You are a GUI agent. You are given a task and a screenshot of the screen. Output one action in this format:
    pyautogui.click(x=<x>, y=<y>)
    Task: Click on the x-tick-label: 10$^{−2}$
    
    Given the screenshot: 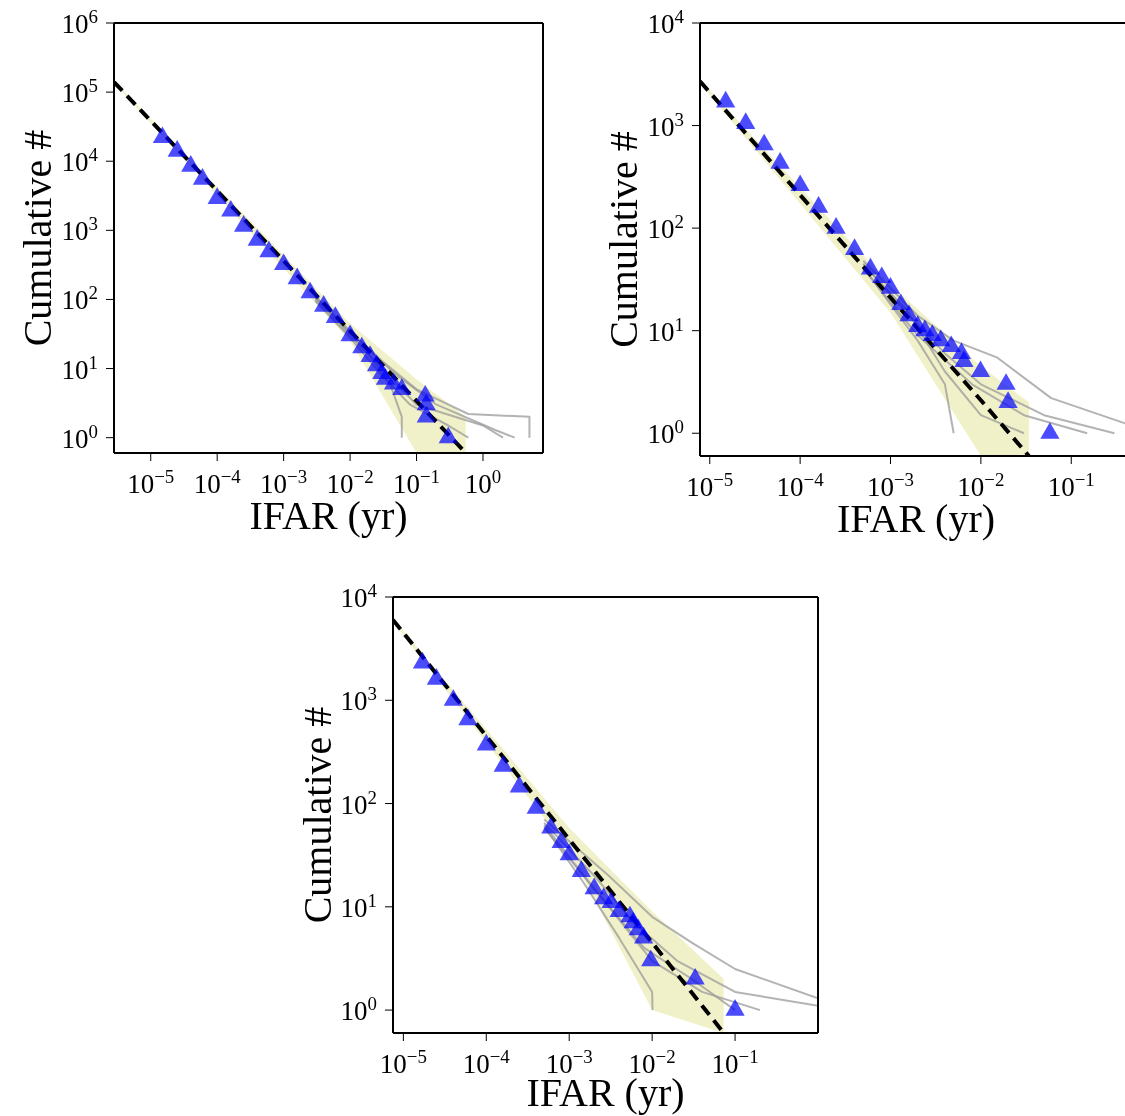 What is the action you would take?
    pyautogui.click(x=652, y=1062)
    